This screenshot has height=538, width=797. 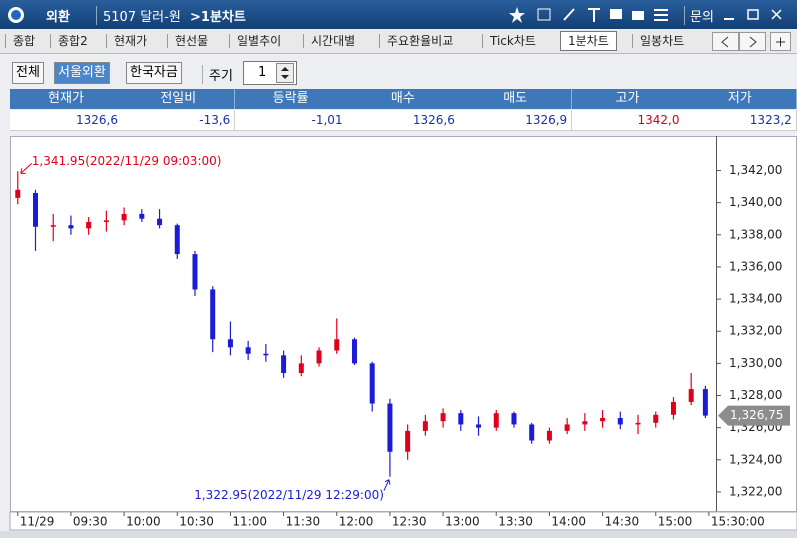 What do you see at coordinates (755, 299) in the screenshot?
I see `y-tick-label: 1,334,00` at bounding box center [755, 299].